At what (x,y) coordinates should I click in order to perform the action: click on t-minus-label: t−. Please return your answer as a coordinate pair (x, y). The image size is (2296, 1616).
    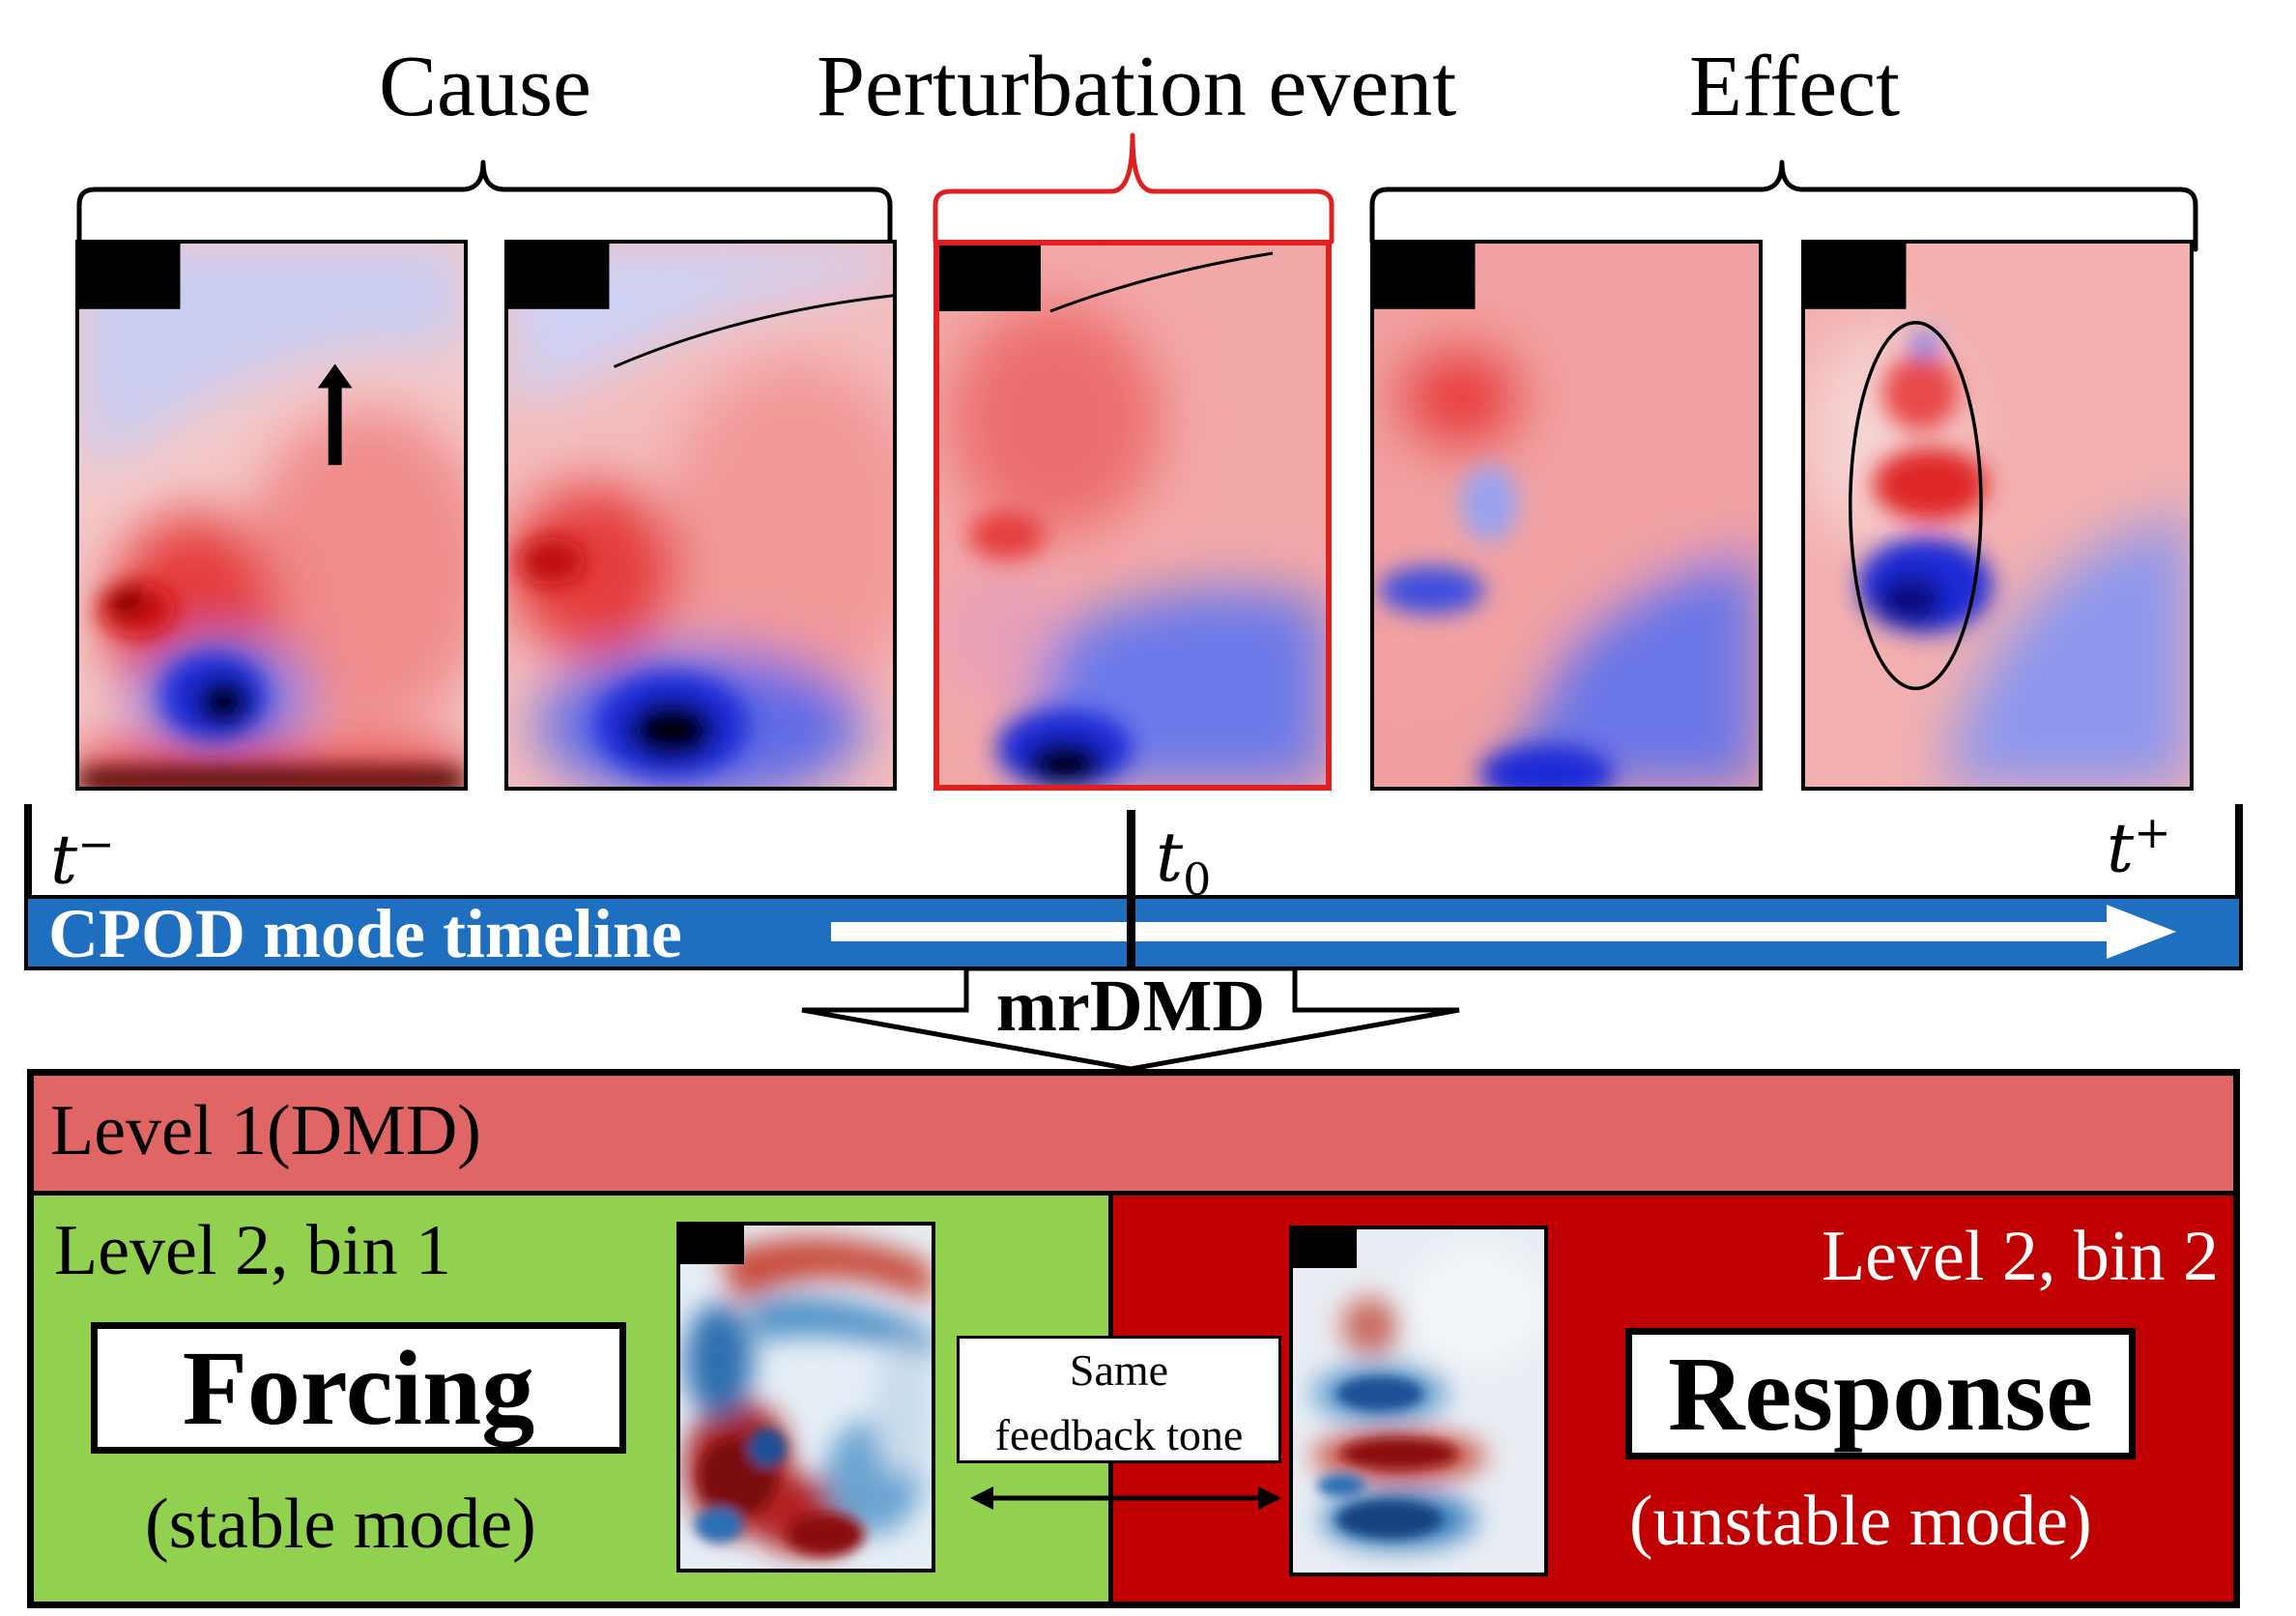
    Looking at the image, I should click on (82, 859).